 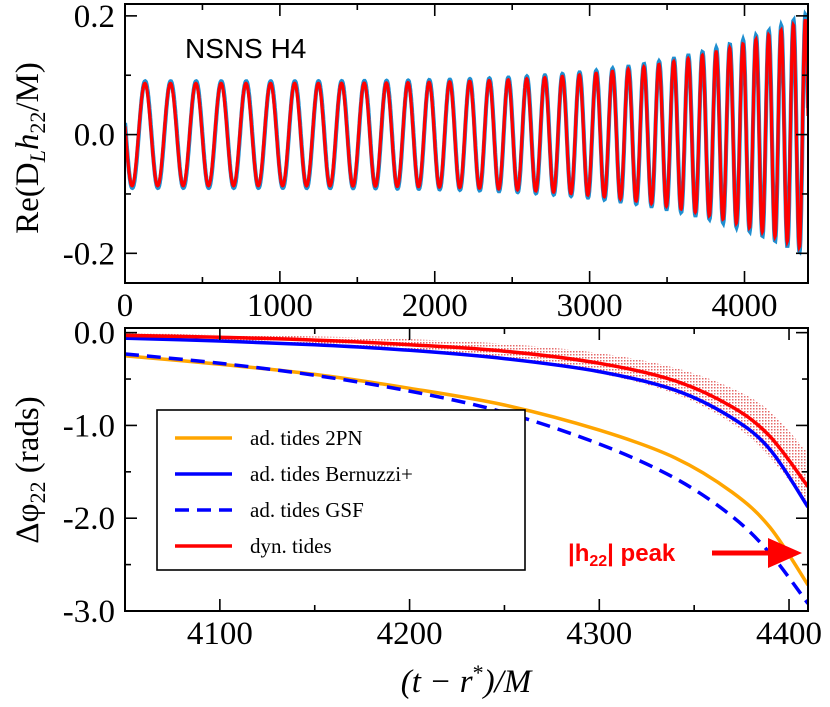 What do you see at coordinates (30, 148) in the screenshot?
I see `top-y-axis-label: Re(DLh22/M)` at bounding box center [30, 148].